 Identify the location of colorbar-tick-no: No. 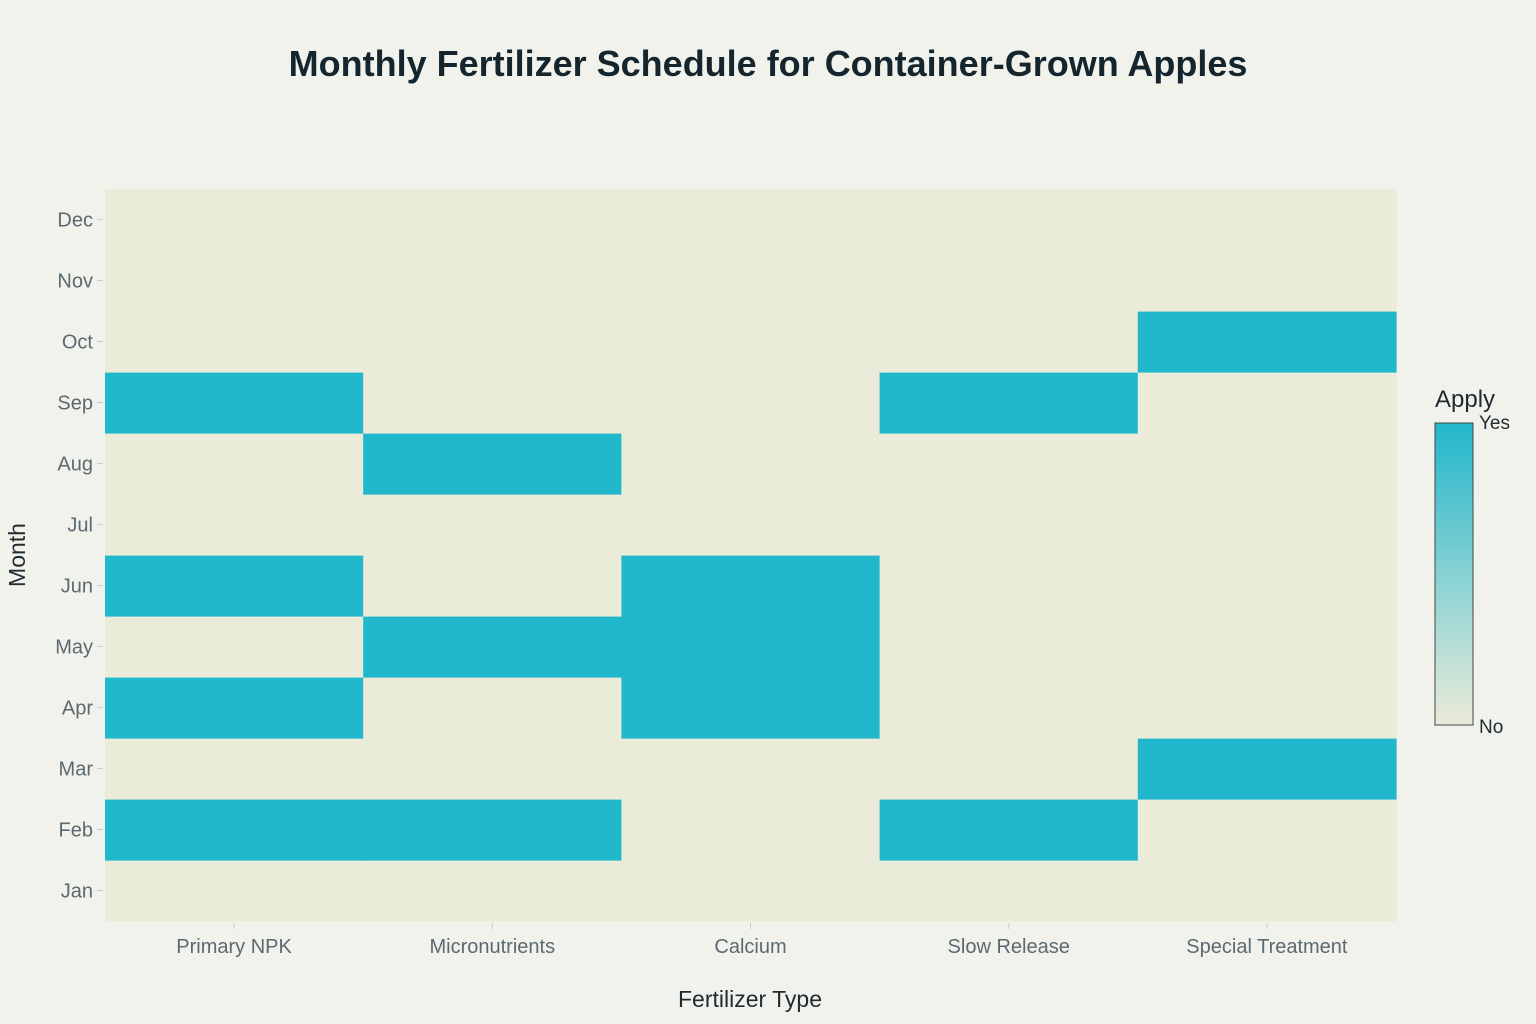
(1491, 727).